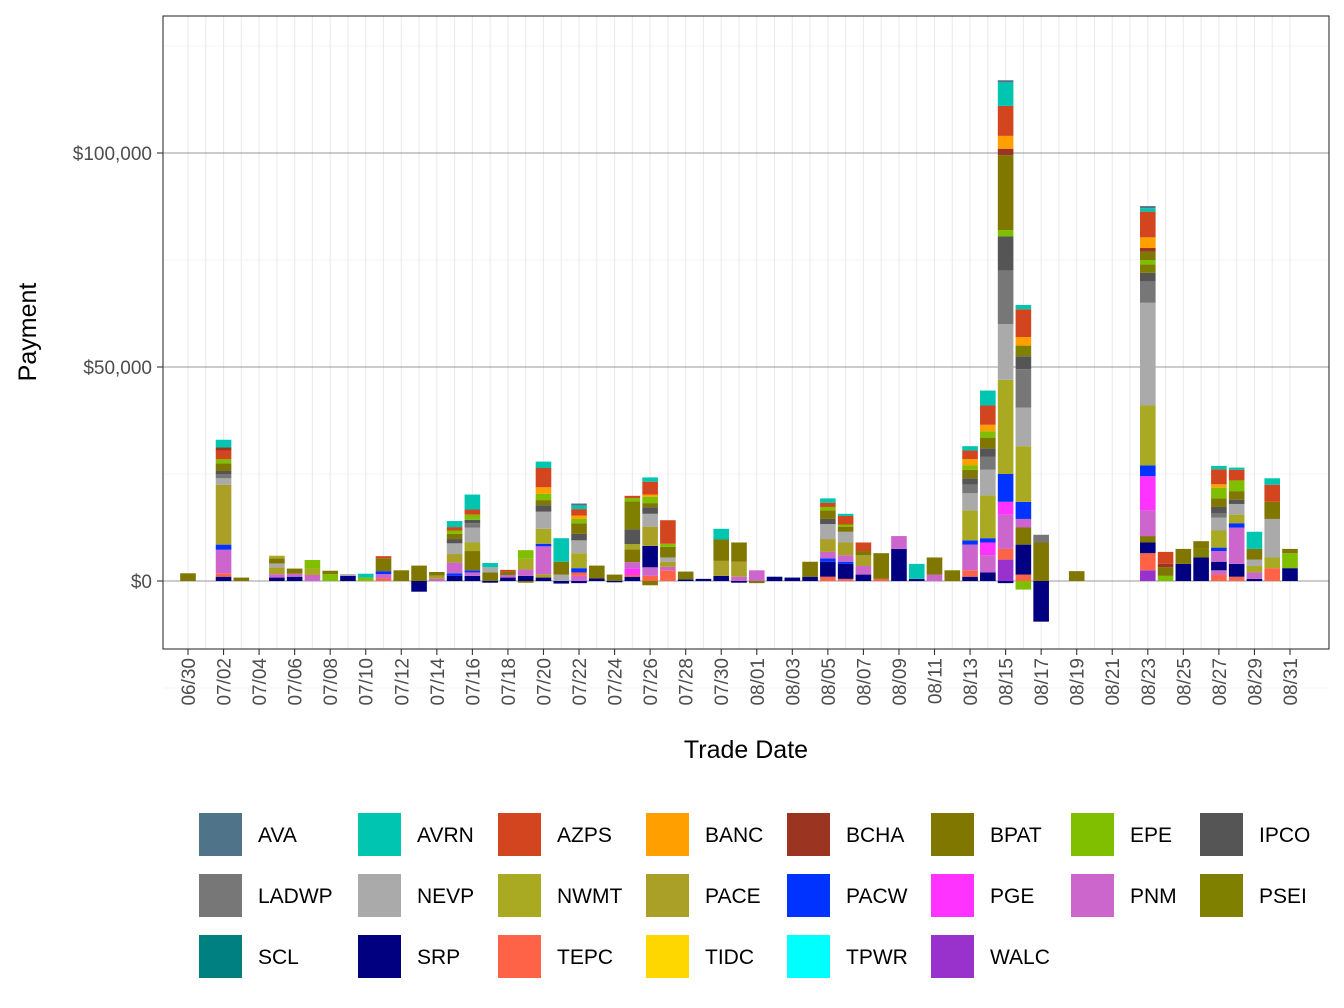 The height and width of the screenshot is (1008, 1344). Describe the element at coordinates (438, 957) in the screenshot. I see `legend-label-srp: SRP` at that location.